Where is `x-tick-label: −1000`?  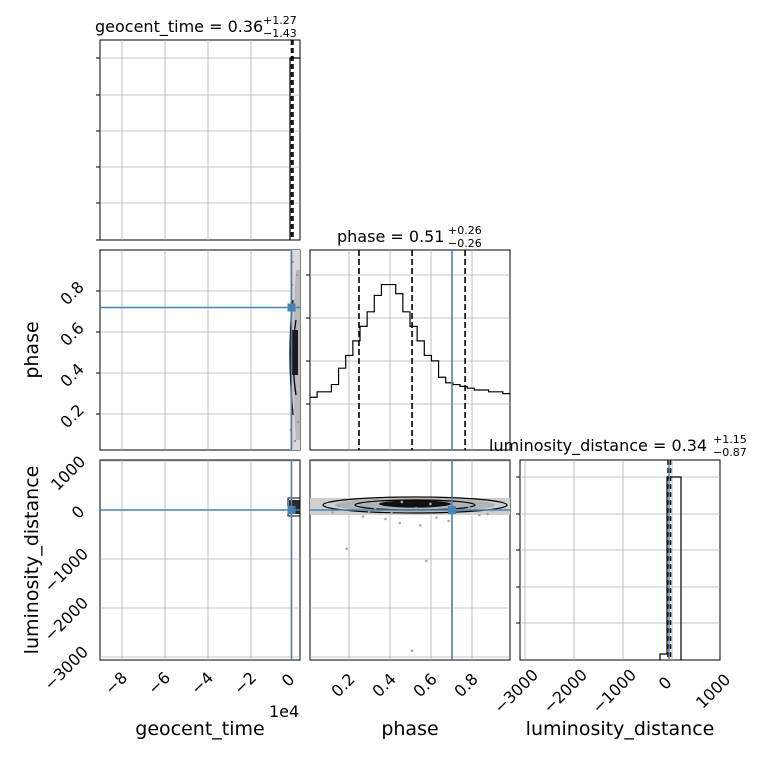 x-tick-label: −1000 is located at coordinates (614, 691).